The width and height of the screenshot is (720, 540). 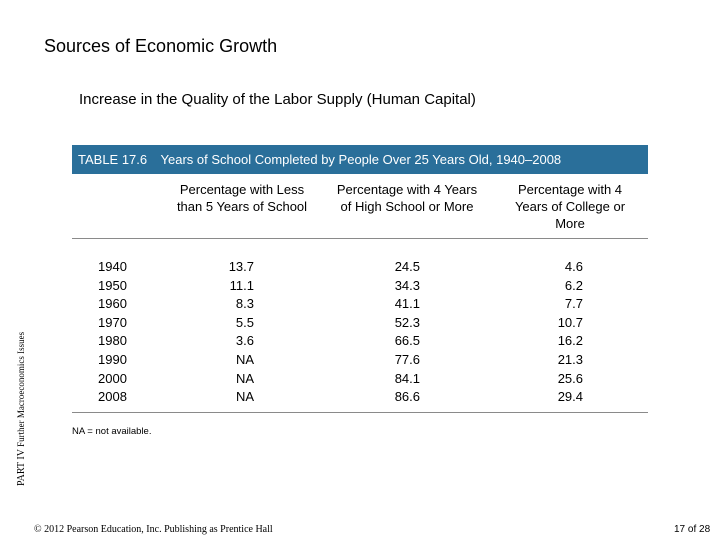 I want to click on year-cell: 1970, so click(x=112, y=322).